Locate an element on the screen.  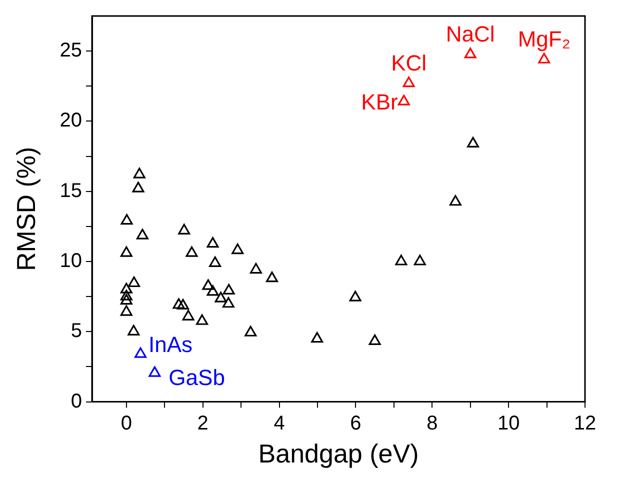
y-axis-title: RMSD (%) is located at coordinates (25, 209).